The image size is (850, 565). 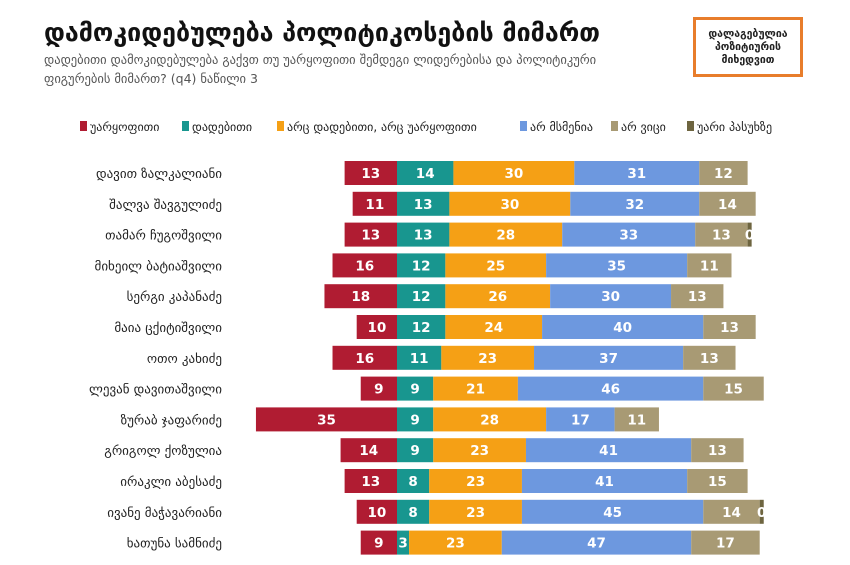 What do you see at coordinates (168, 328) in the screenshot?
I see `category-label: მაია ცქიტიშვილი` at bounding box center [168, 328].